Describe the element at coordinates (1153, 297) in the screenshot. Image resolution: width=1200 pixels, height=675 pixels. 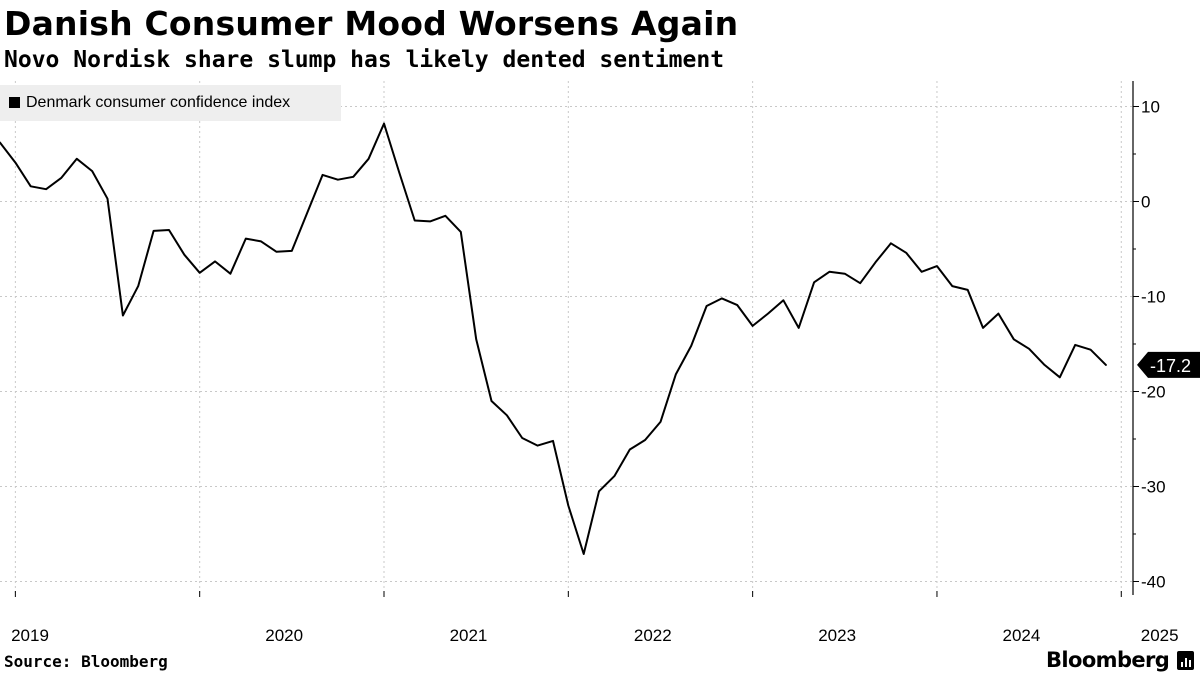
I see `y-tick-label: -10` at that location.